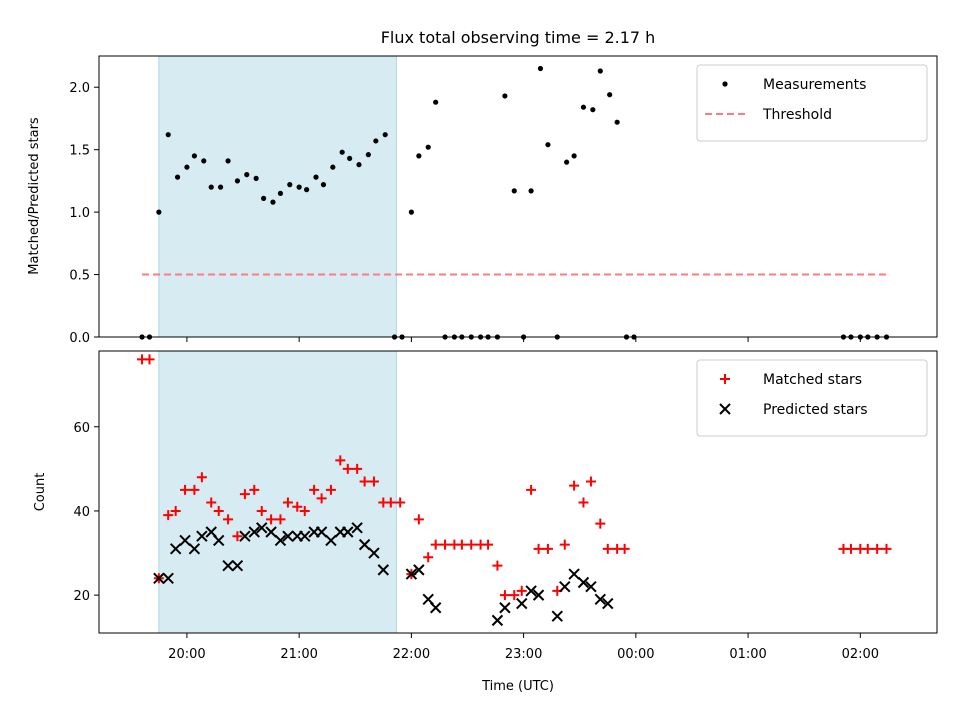 This screenshot has width=960, height=724. Describe the element at coordinates (860, 654) in the screenshot. I see `x-tick-label: 02:00` at that location.